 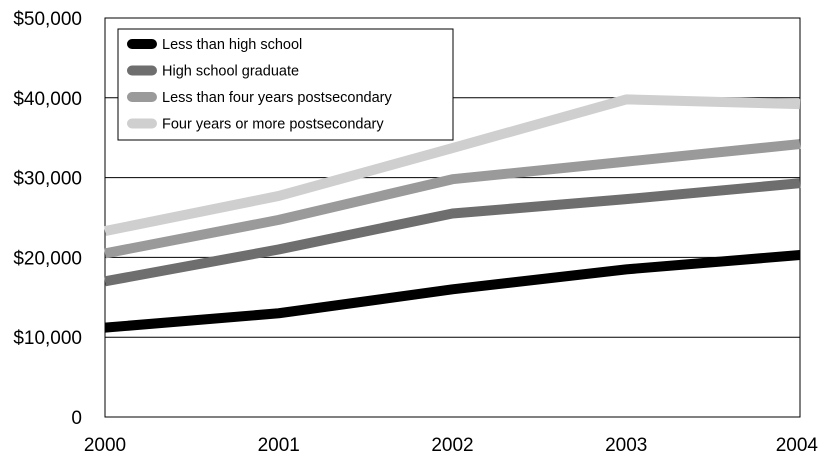 What do you see at coordinates (47, 258) in the screenshot?
I see `y-tick-label: $20,000` at bounding box center [47, 258].